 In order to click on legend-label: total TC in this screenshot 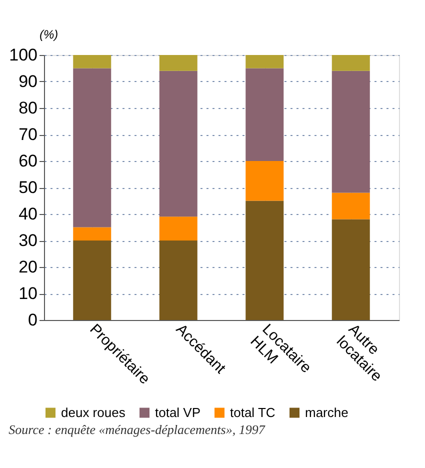, I will do `click(253, 412)`.